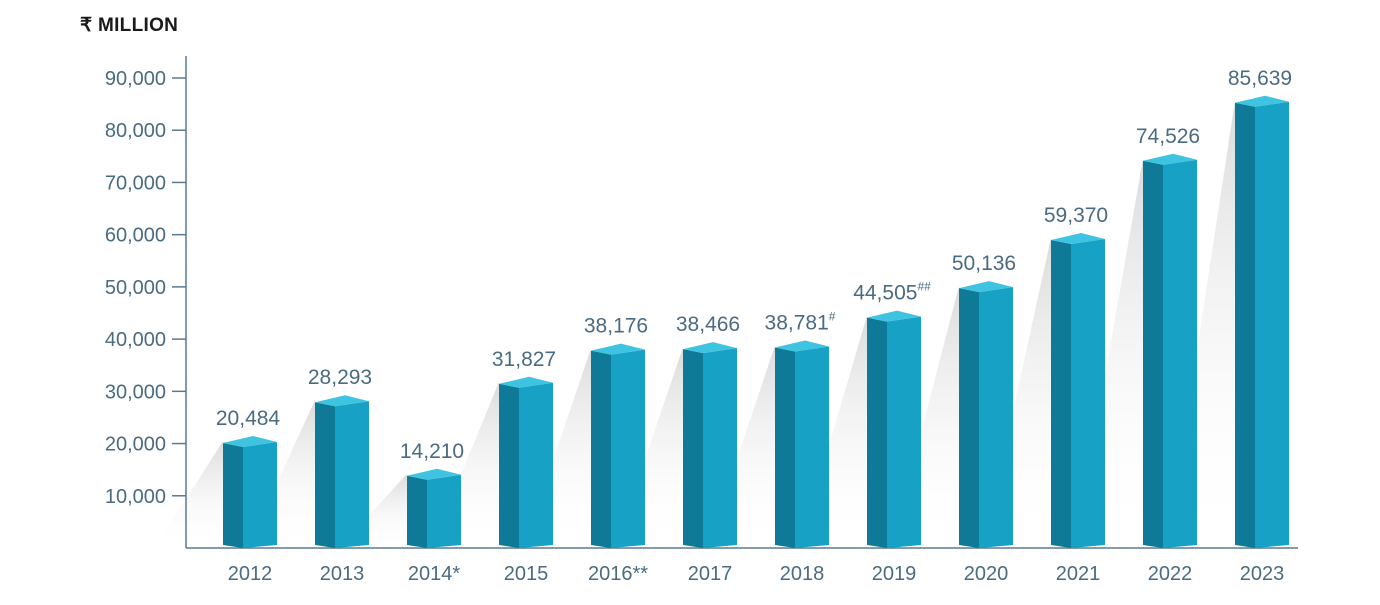 The image size is (1380, 605). I want to click on value-label: 59,370, so click(1076, 215).